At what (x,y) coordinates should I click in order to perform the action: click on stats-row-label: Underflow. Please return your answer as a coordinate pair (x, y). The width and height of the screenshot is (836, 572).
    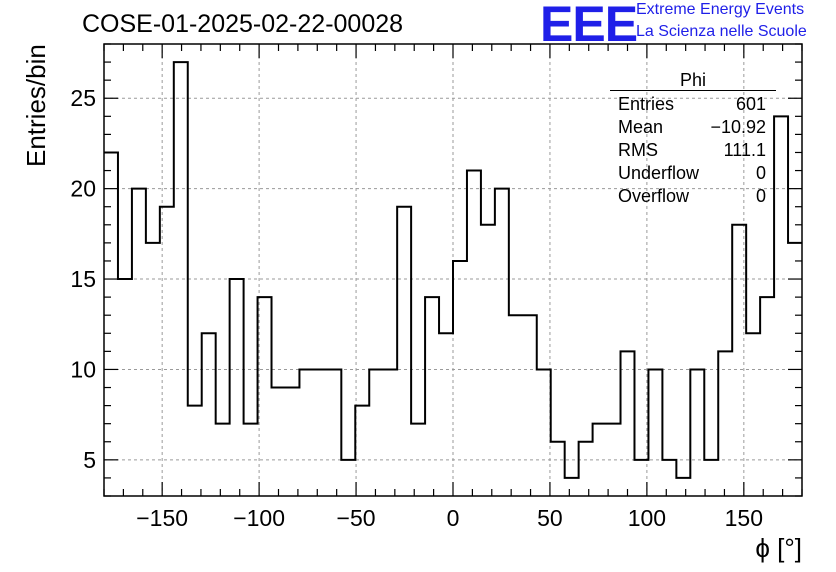
    Looking at the image, I should click on (659, 173).